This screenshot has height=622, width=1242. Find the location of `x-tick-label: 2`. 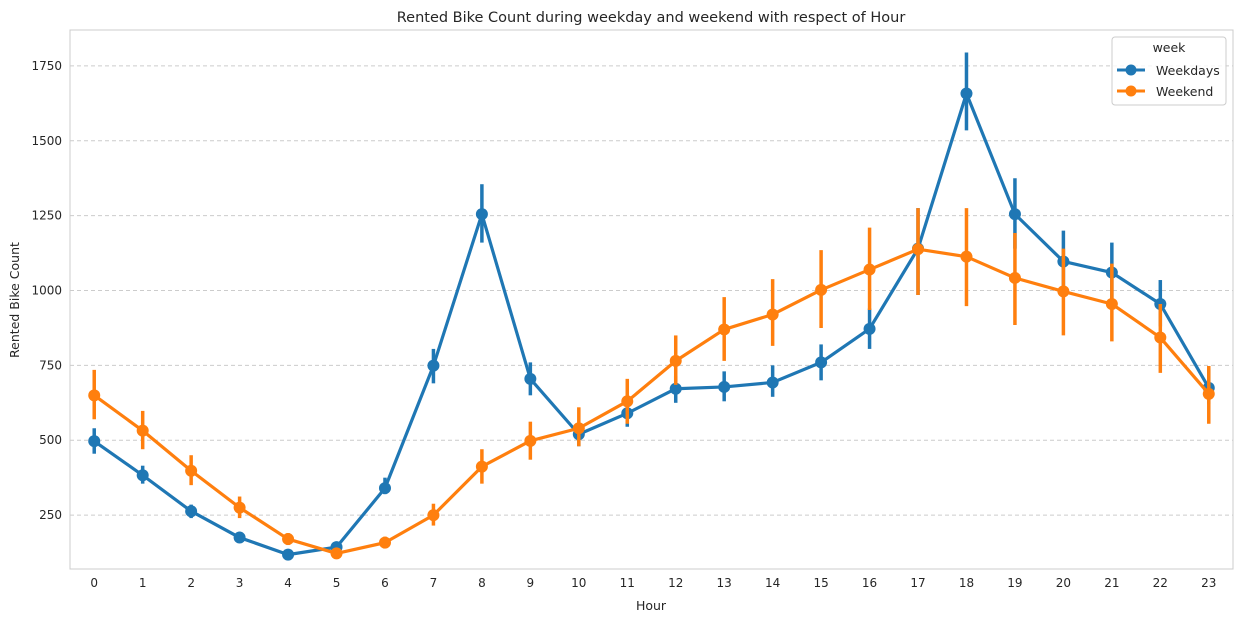

x-tick-label: 2 is located at coordinates (191, 583).